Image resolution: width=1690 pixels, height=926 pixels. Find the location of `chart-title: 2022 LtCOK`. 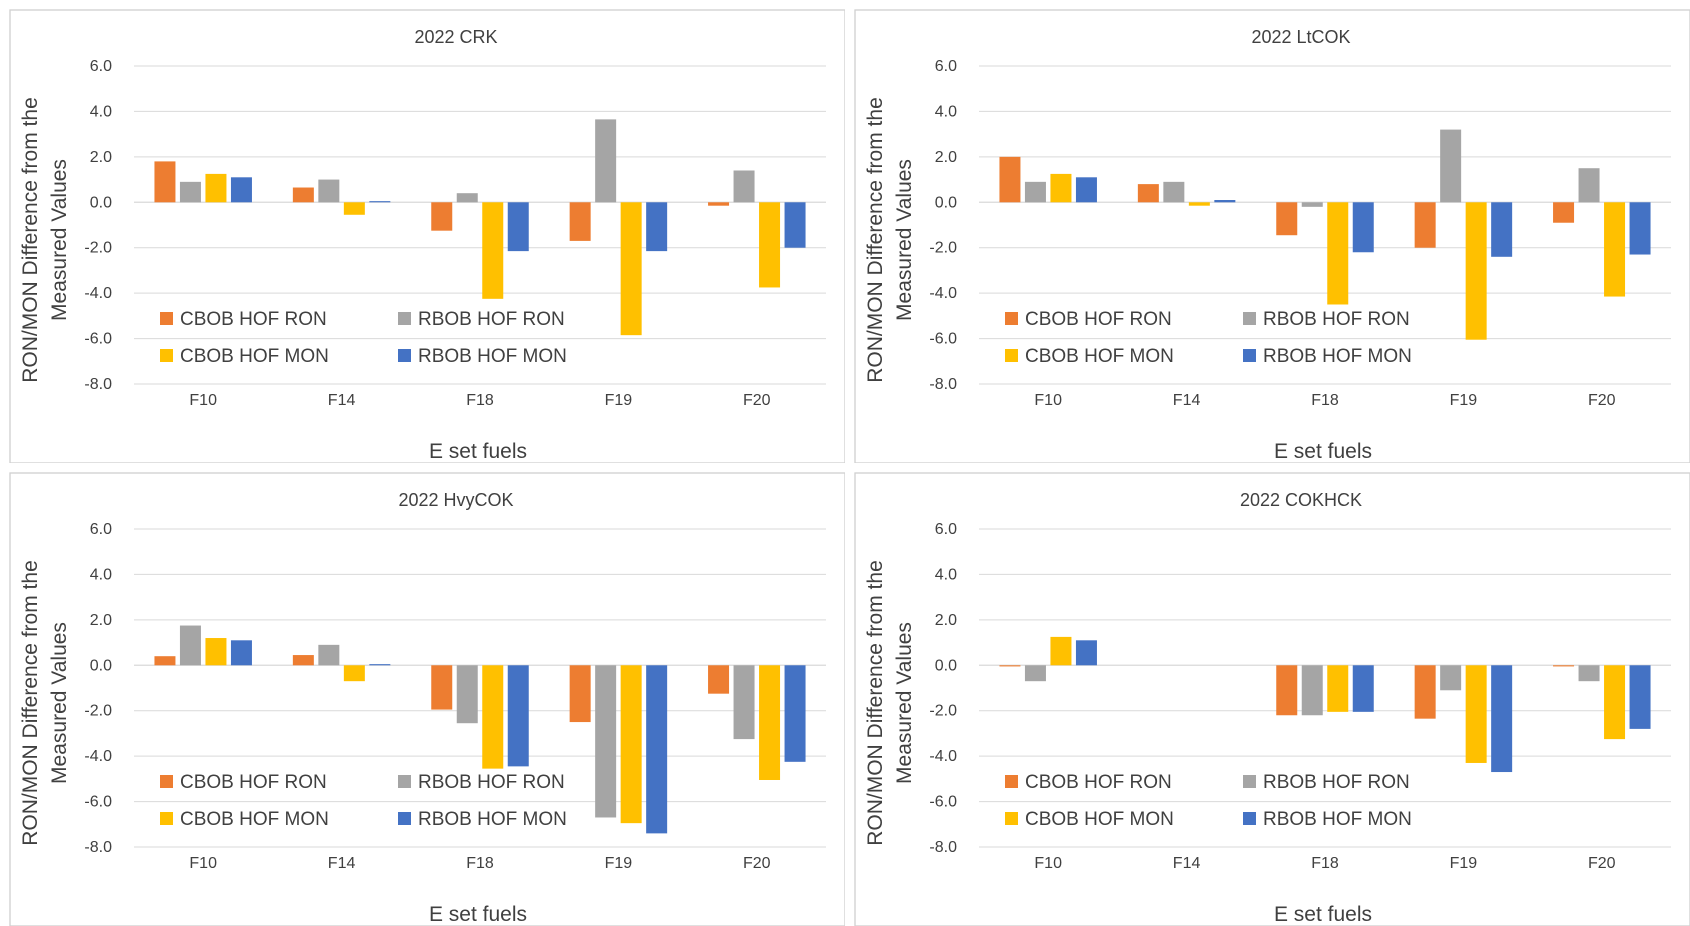

chart-title: 2022 LtCOK is located at coordinates (1300, 37).